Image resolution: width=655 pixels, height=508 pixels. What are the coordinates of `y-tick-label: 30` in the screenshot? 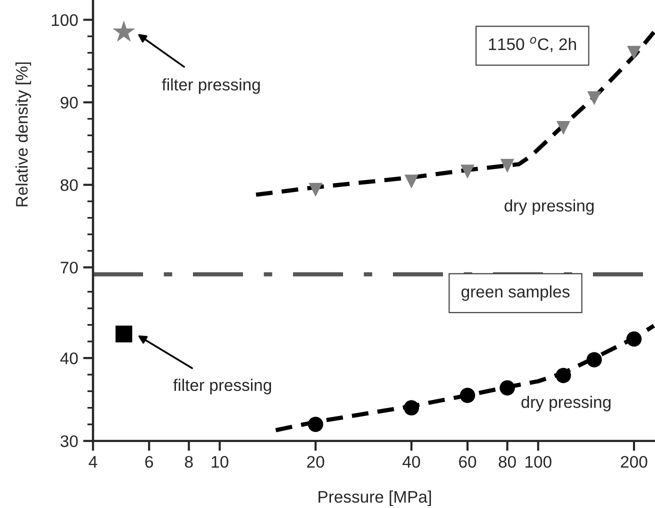 It's located at (69, 441).